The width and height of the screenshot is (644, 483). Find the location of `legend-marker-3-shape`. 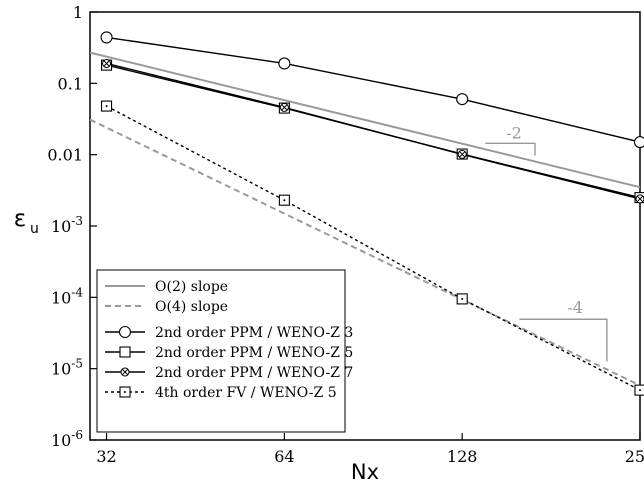

legend-marker-3-shape is located at coordinates (125, 352).